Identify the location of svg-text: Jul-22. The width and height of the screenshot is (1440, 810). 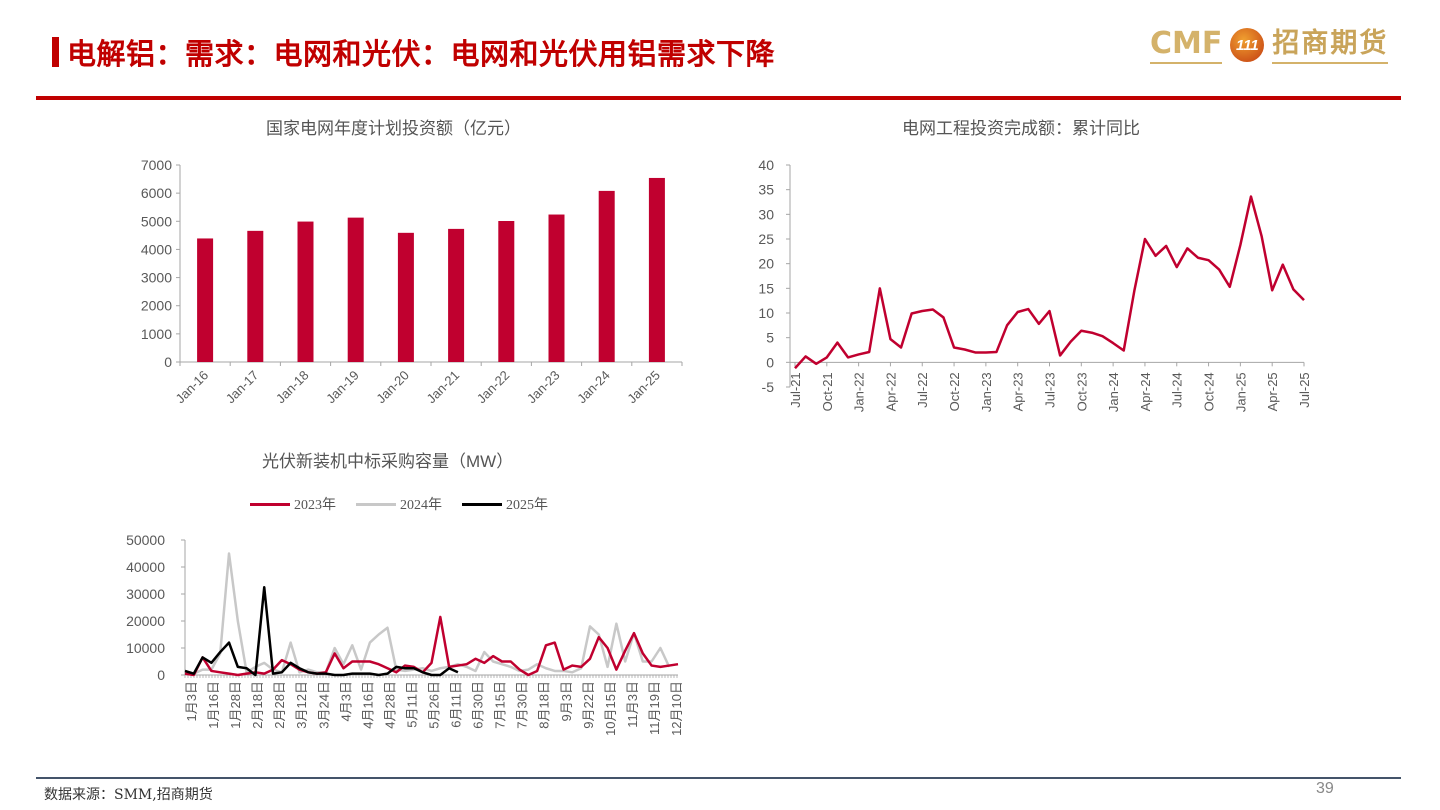
(922, 389).